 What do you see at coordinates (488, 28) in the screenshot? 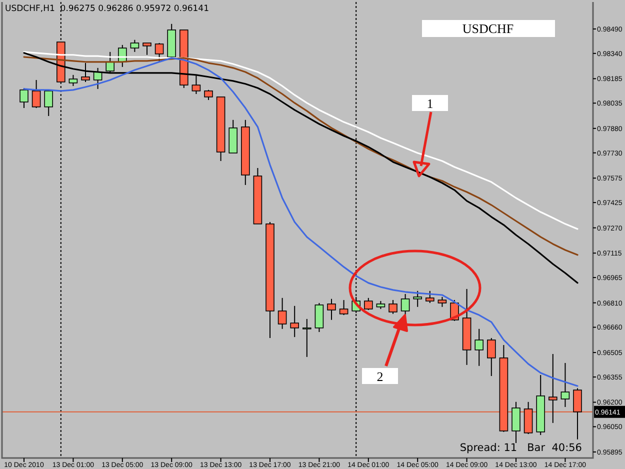
I see `text: USDCHF` at bounding box center [488, 28].